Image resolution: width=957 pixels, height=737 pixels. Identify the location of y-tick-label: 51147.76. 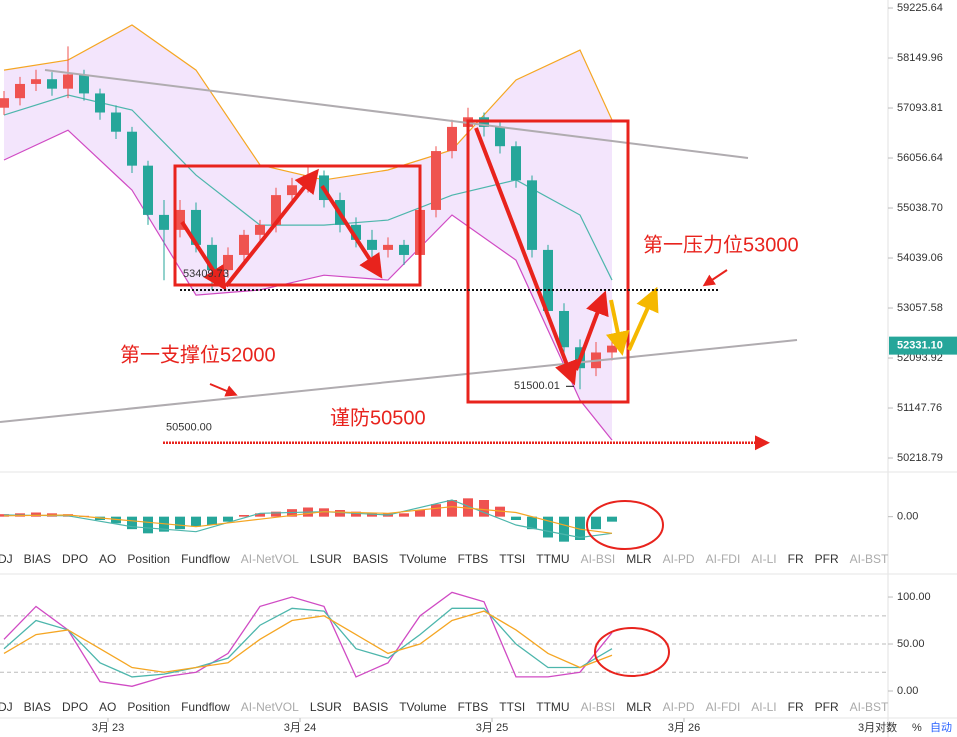
(919, 408).